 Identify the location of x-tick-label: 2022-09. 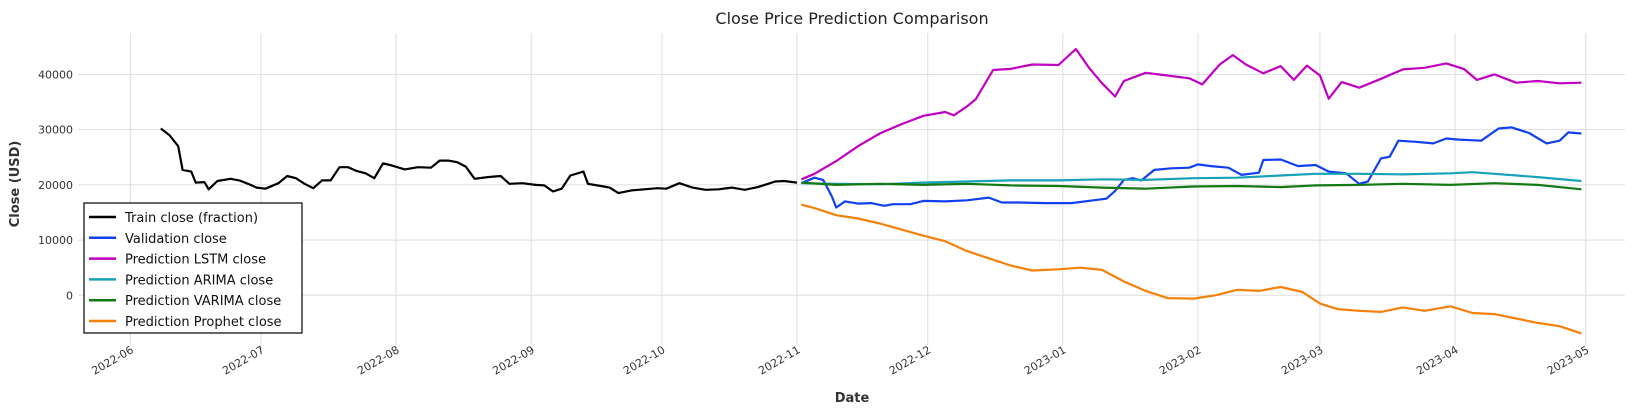
(513, 360).